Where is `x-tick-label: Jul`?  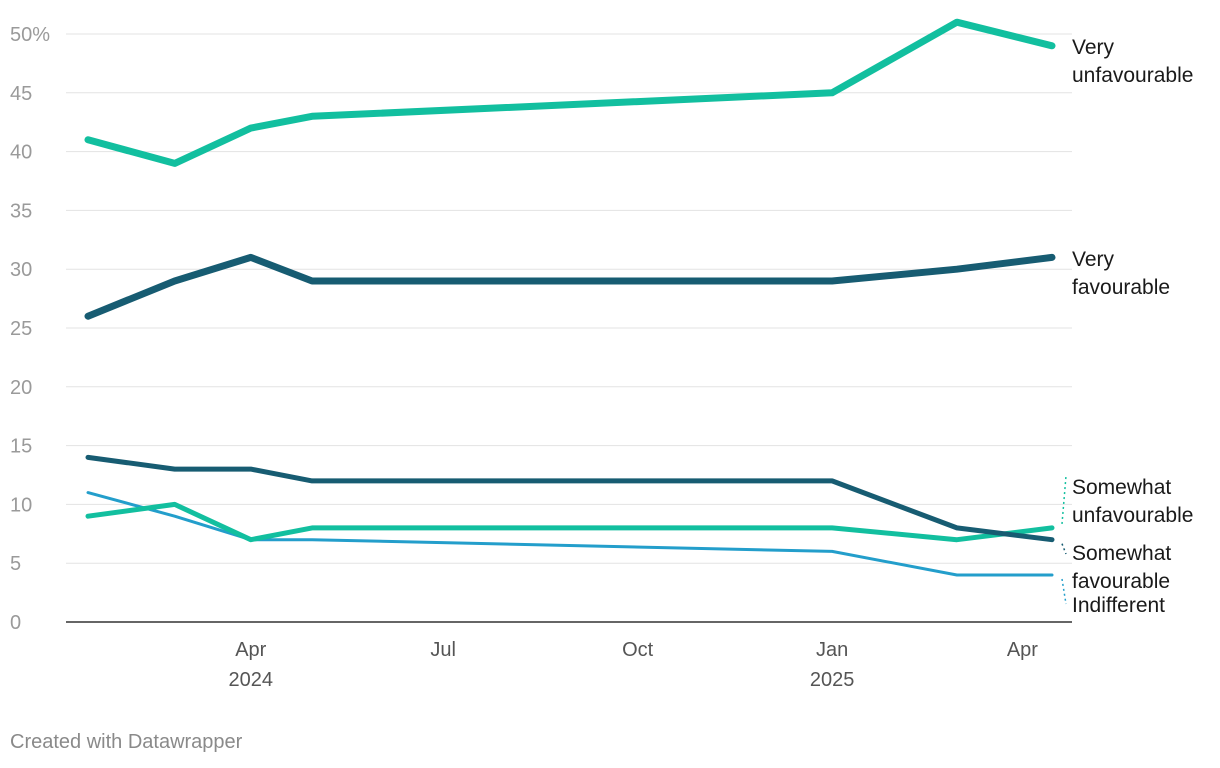
x-tick-label: Jul is located at coordinates (443, 650).